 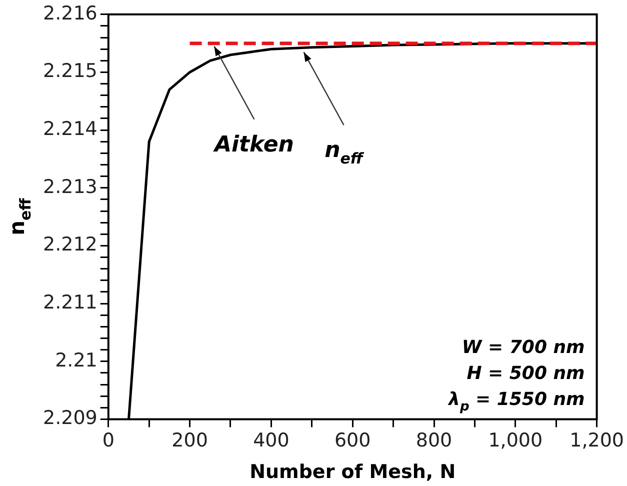 I want to click on y-axis-title: neff, so click(x=19, y=216).